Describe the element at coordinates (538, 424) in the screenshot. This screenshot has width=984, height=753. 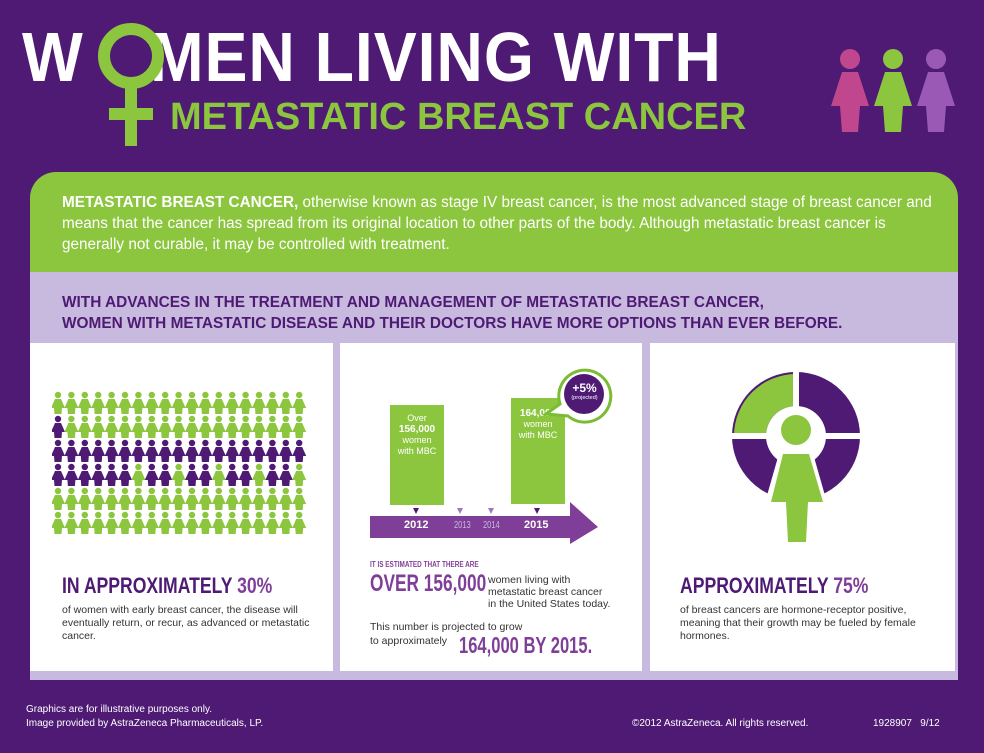
I see `box-2015-line2: women` at that location.